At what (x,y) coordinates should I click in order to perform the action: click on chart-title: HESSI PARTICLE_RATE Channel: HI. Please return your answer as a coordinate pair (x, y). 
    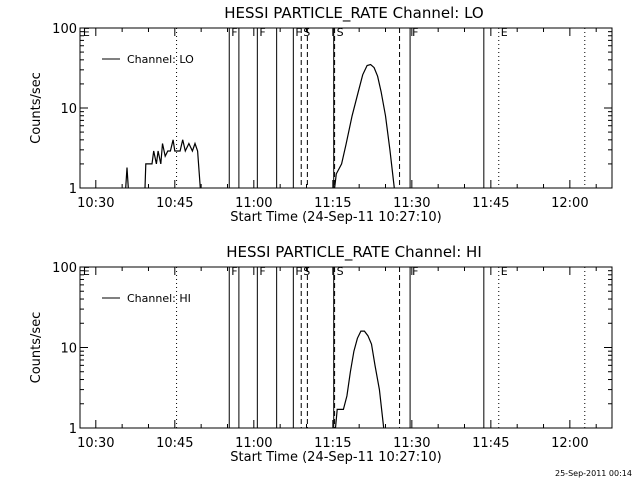
    Looking at the image, I should click on (354, 252).